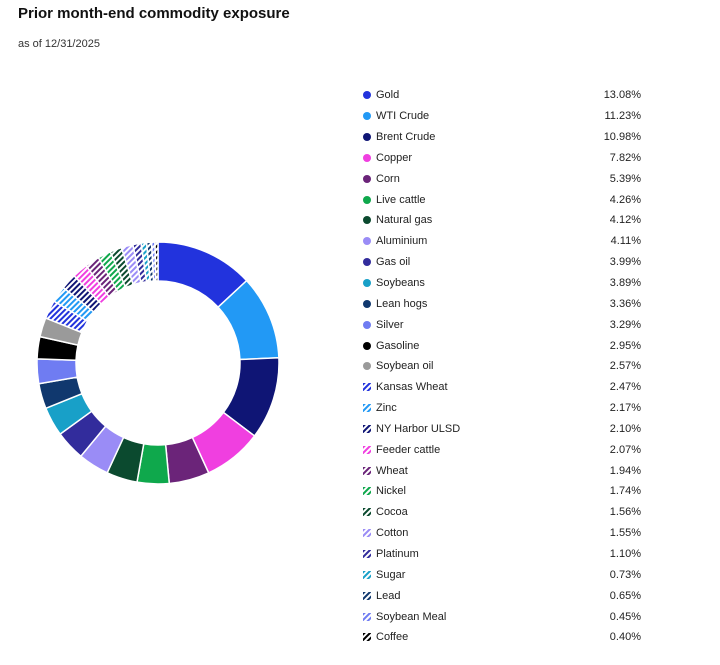 The image size is (720, 665). I want to click on legend-value: 2.07%, so click(625, 449).